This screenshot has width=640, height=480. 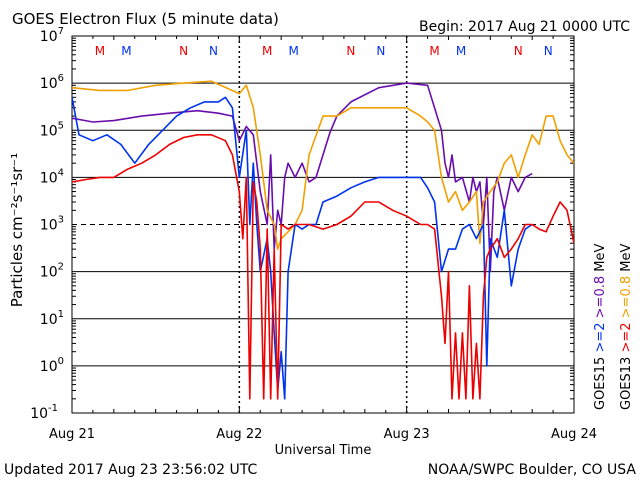 I want to click on chart-title: GOES Electron Flux (5 minute data), so click(x=145, y=19).